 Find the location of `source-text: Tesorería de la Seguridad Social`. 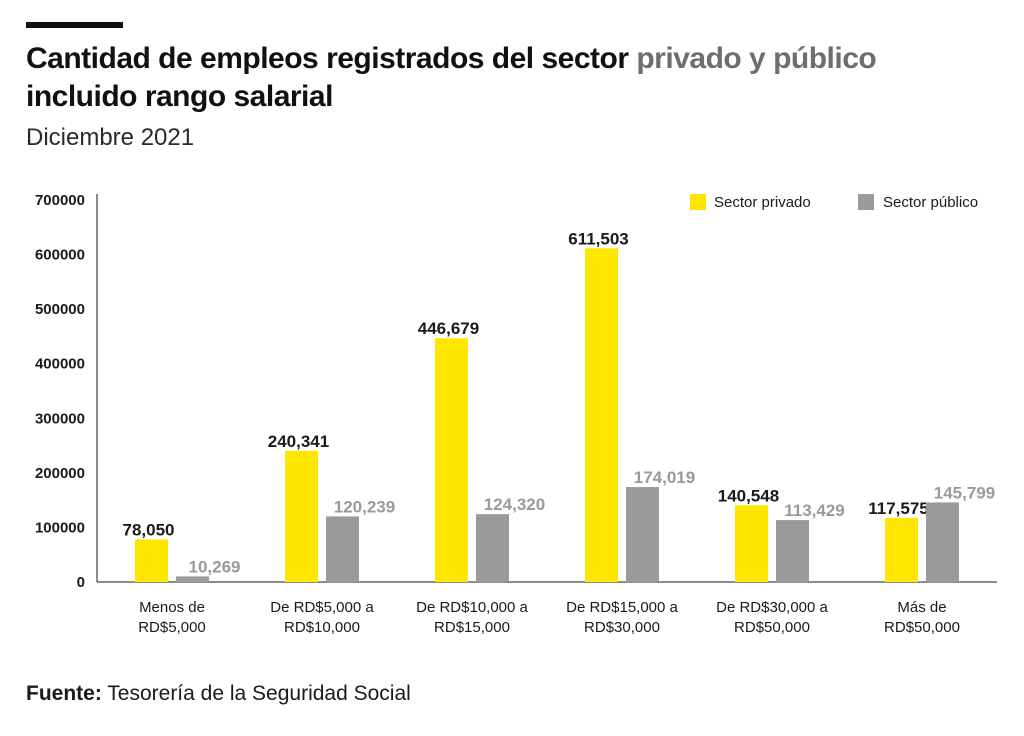

source-text: Tesorería de la Seguridad Social is located at coordinates (256, 693).